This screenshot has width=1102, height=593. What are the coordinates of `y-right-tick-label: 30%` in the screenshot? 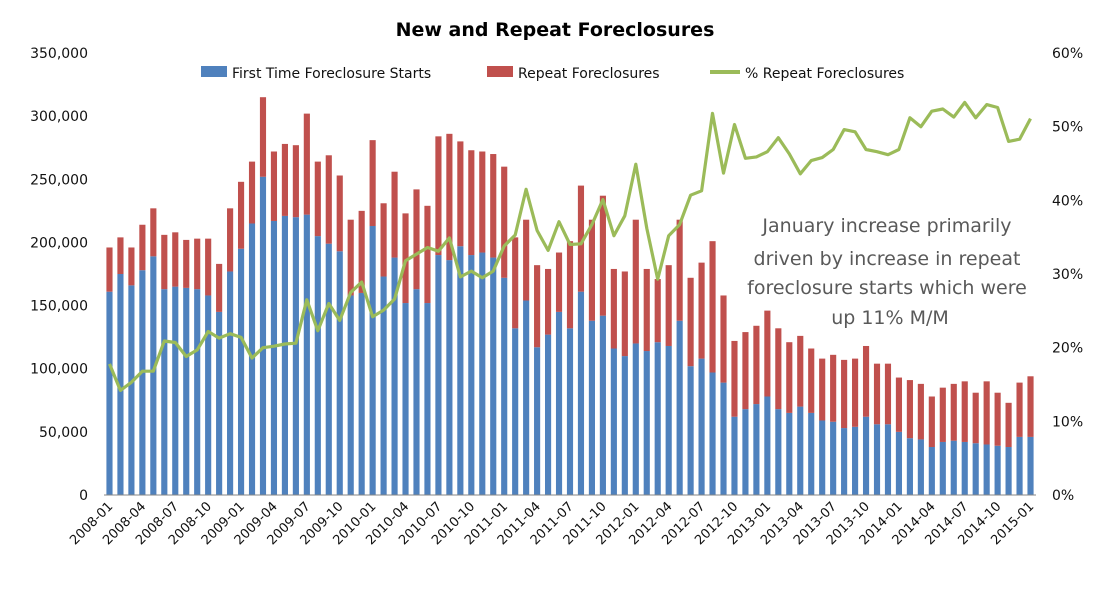 It's located at (1067, 275).